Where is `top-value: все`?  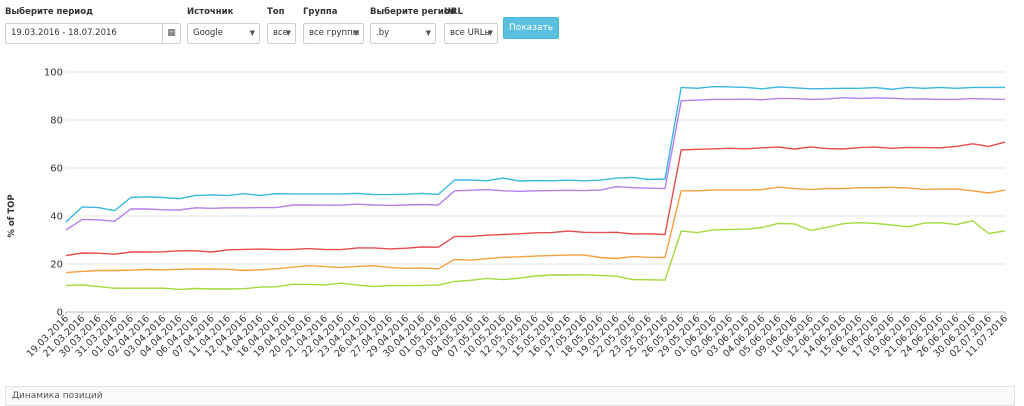 top-value: все is located at coordinates (280, 33).